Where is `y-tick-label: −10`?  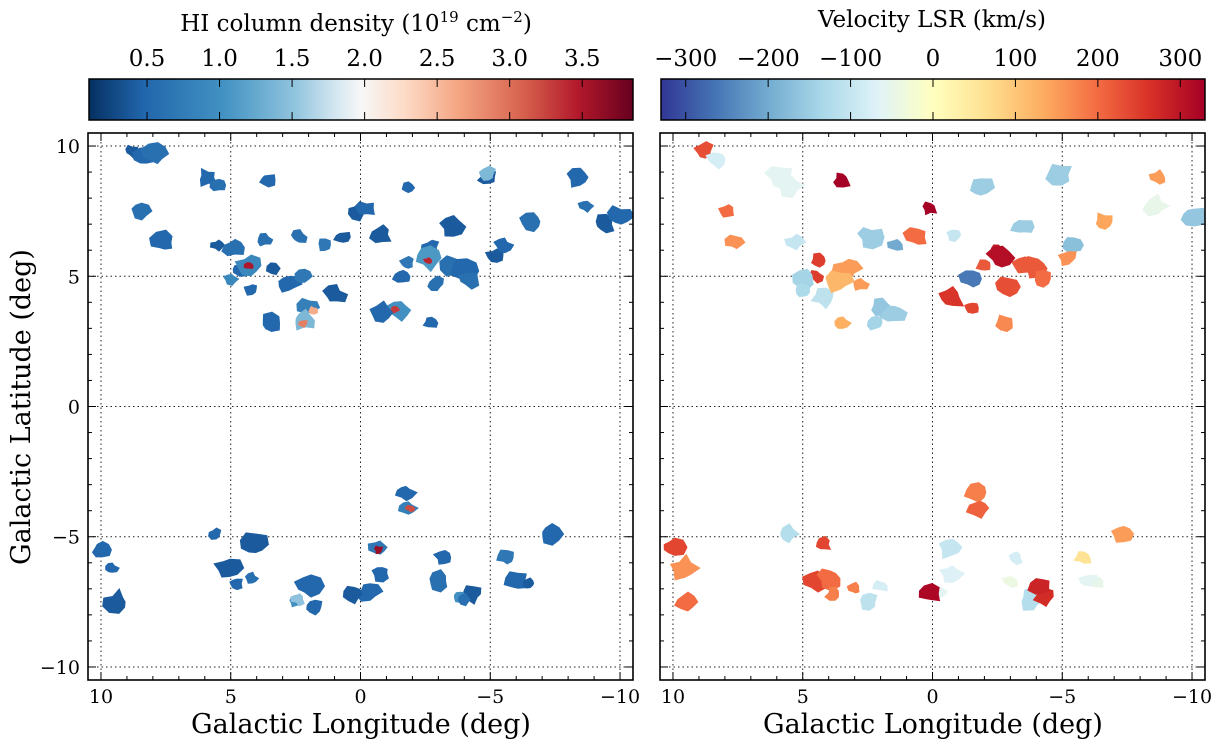
y-tick-label: −10 is located at coordinates (60, 668).